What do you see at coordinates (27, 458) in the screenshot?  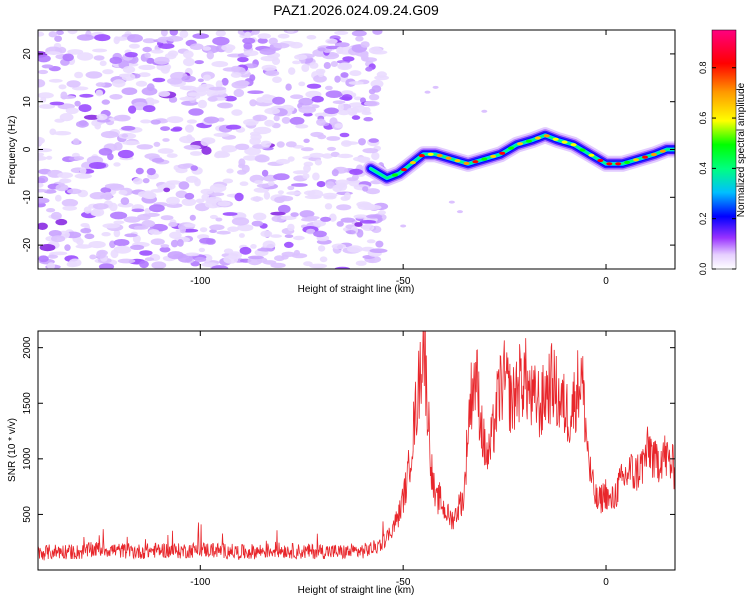 I see `y-tick-label: 1000` at bounding box center [27, 458].